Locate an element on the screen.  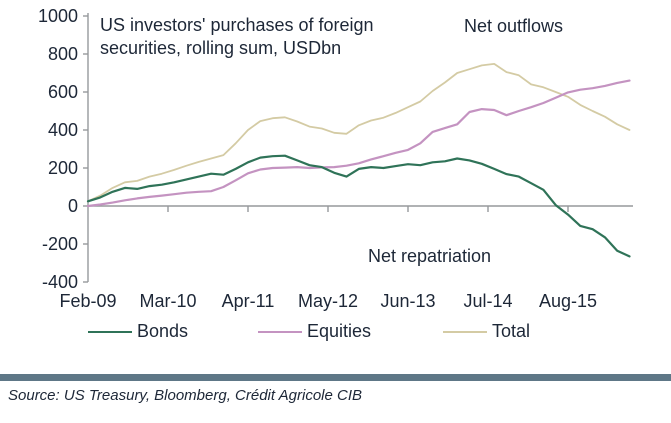
legend-label-equities: Equities is located at coordinates (339, 331).